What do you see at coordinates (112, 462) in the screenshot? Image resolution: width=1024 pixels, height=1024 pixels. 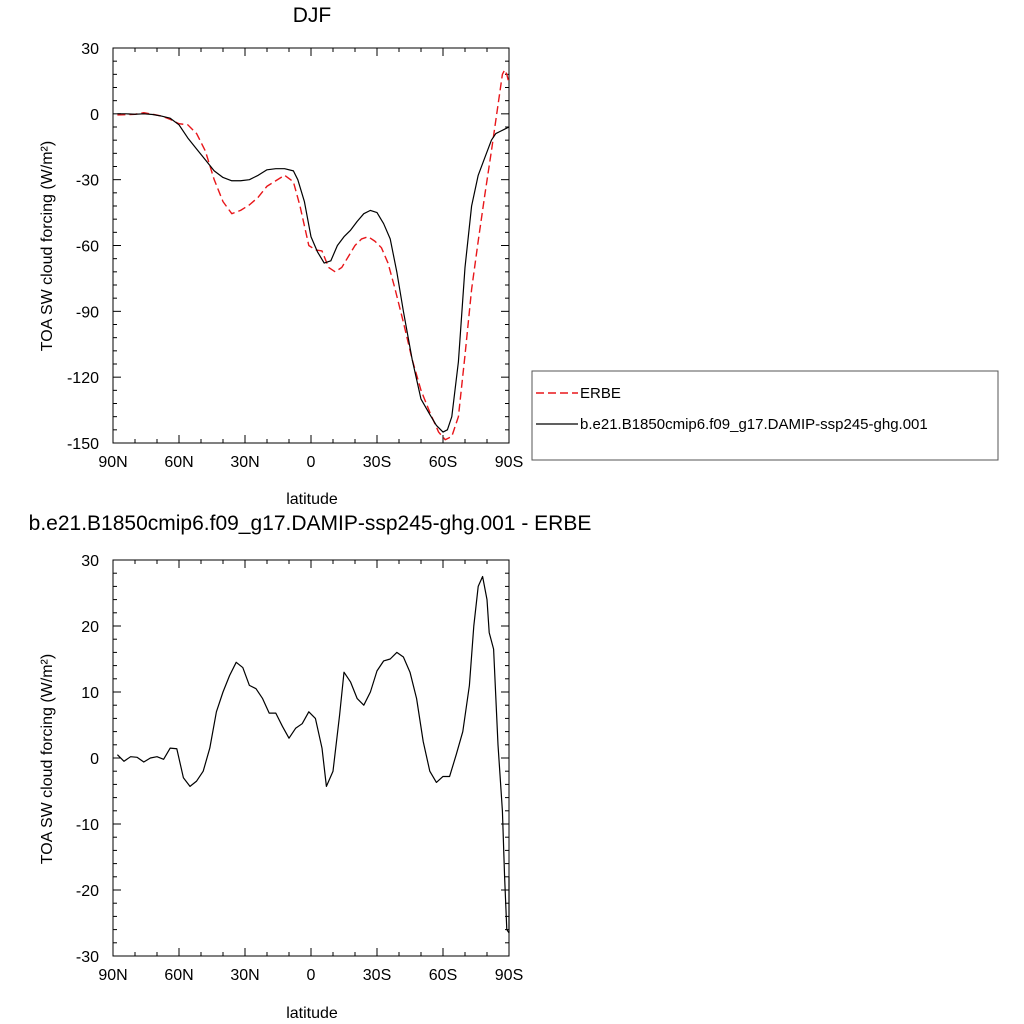 I see `top-xtick-label: 90N` at bounding box center [112, 462].